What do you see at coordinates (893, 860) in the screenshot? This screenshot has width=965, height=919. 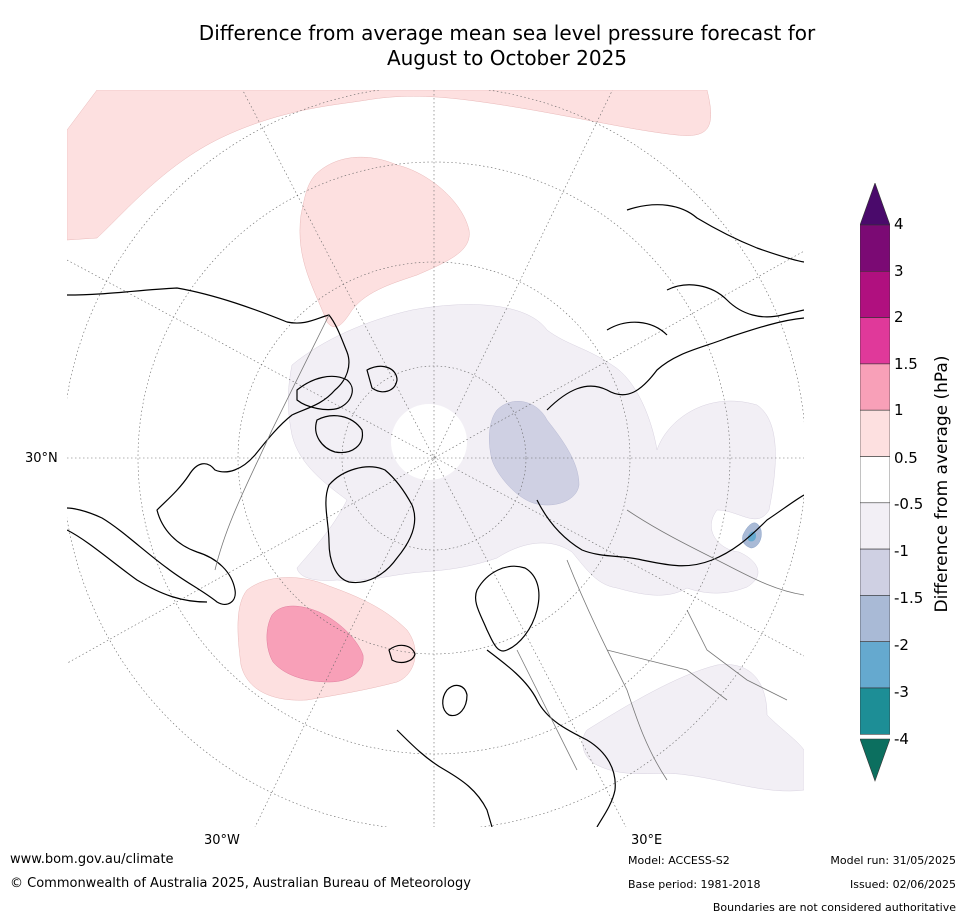 I see `model-run-date: Model run: 31/05/2025` at bounding box center [893, 860].